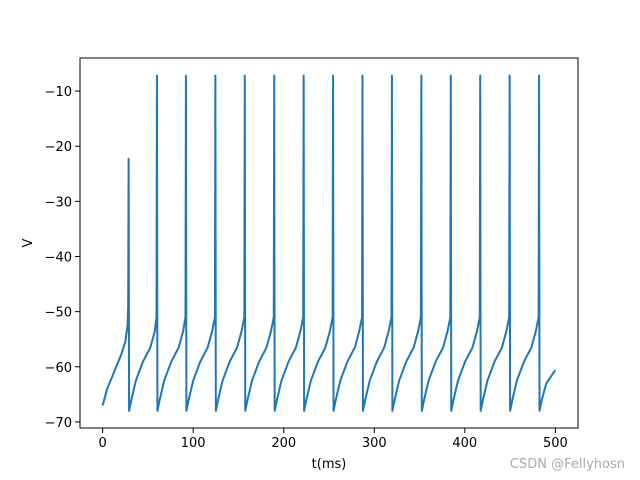  Describe the element at coordinates (58, 147) in the screenshot. I see `y-tick-label: −20` at that location.